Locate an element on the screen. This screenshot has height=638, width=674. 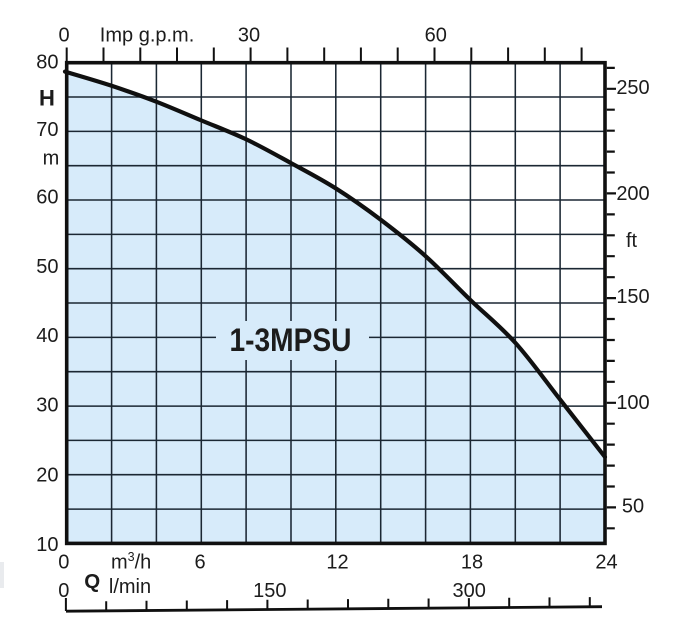
svg-text: 18 is located at coordinates (472, 562).